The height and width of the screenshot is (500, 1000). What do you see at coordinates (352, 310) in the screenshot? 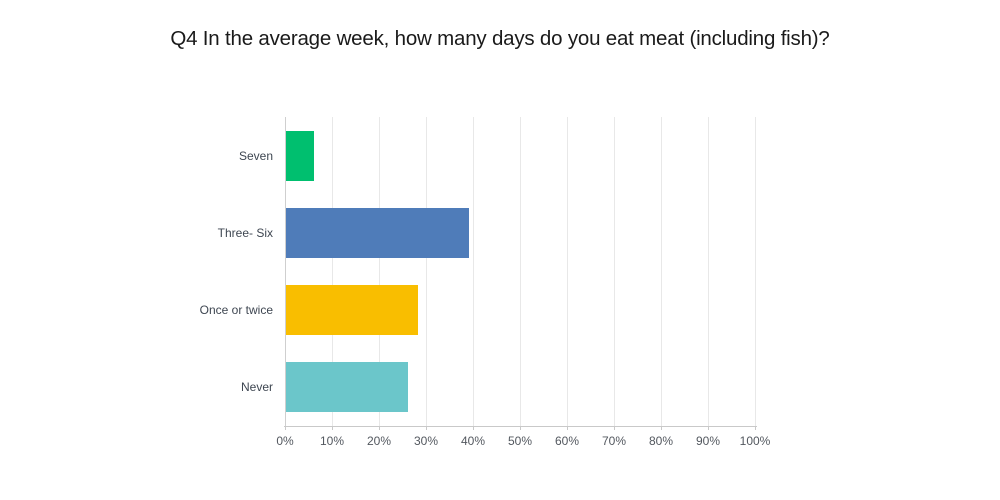
I see `bar-once-or-twice` at bounding box center [352, 310].